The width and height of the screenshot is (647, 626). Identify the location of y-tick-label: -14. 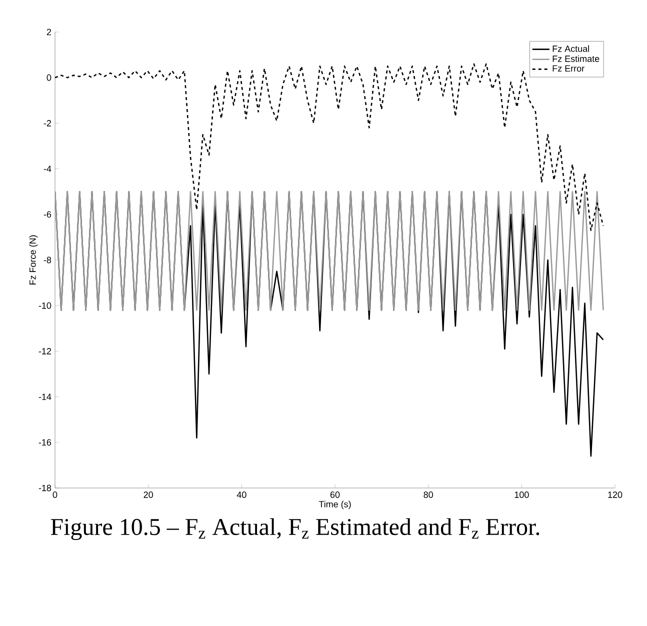
(45, 397).